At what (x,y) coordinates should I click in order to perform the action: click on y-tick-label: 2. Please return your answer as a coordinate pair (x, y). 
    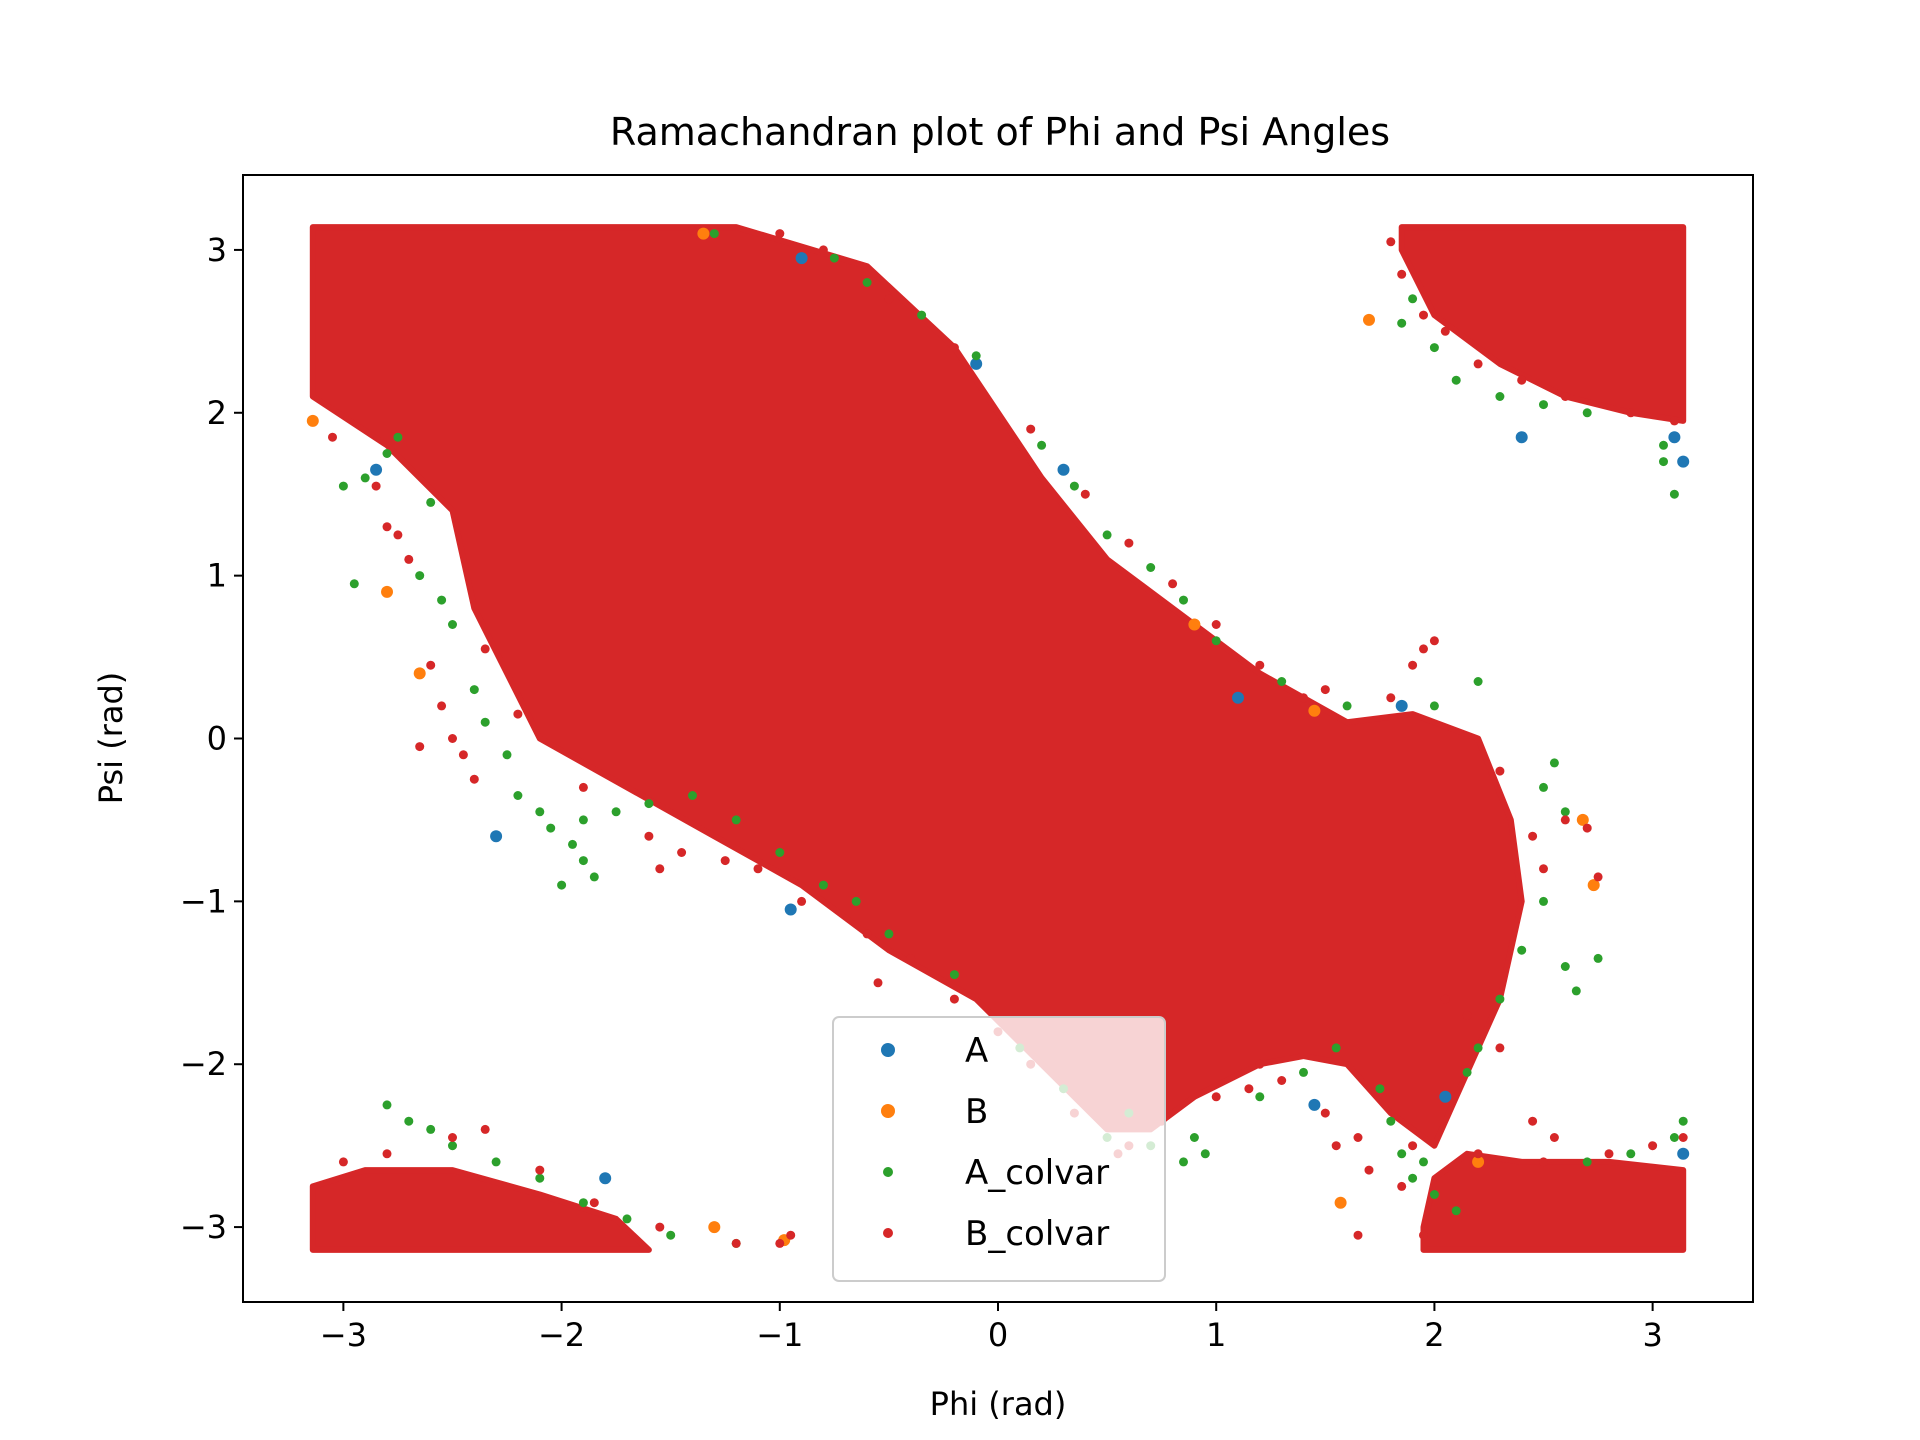
    Looking at the image, I should click on (217, 413).